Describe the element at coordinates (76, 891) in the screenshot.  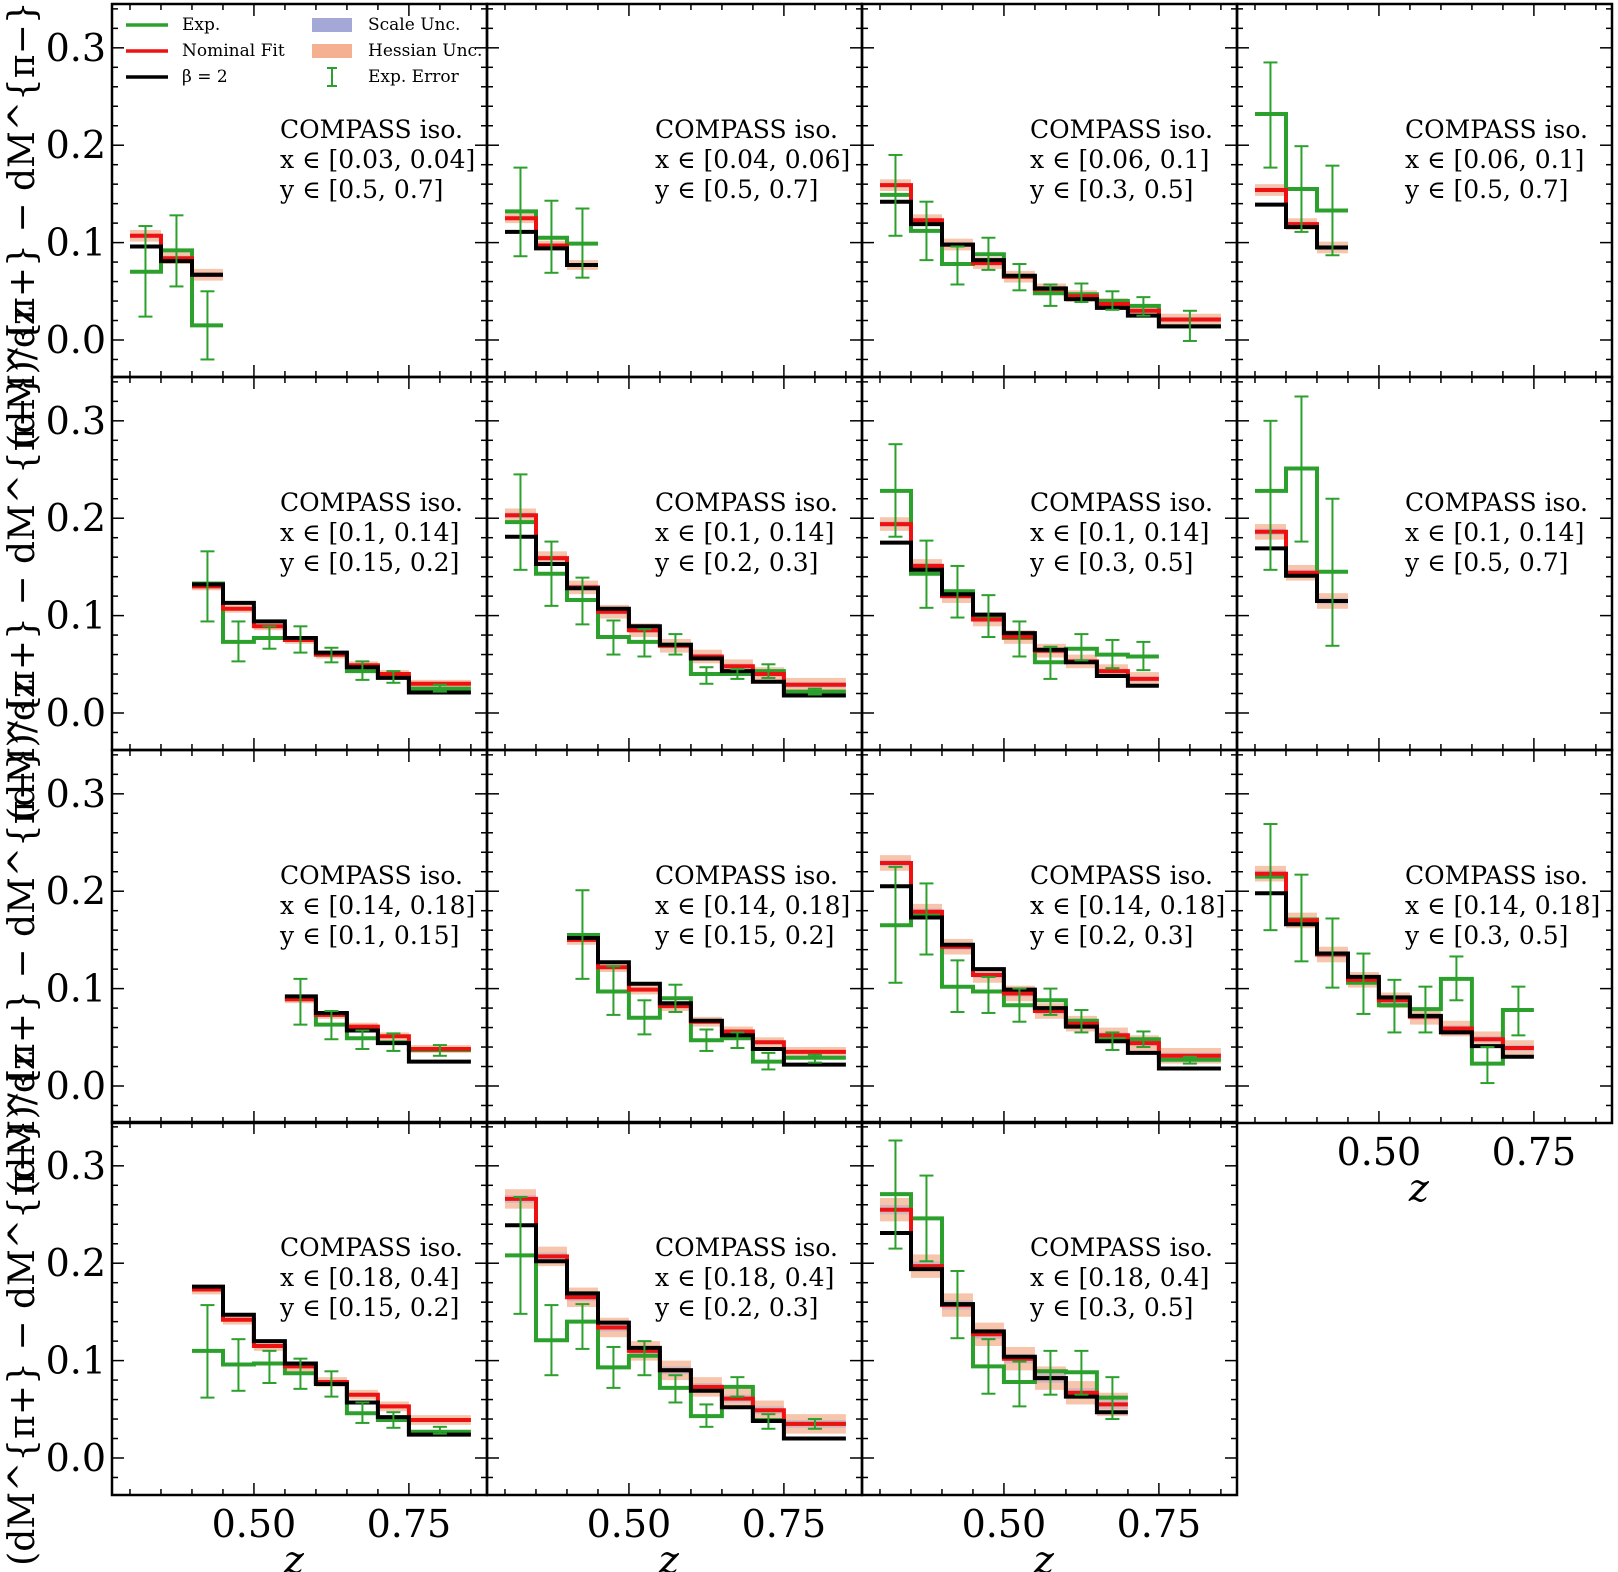
I see `y-tick-label: 0.2` at that location.